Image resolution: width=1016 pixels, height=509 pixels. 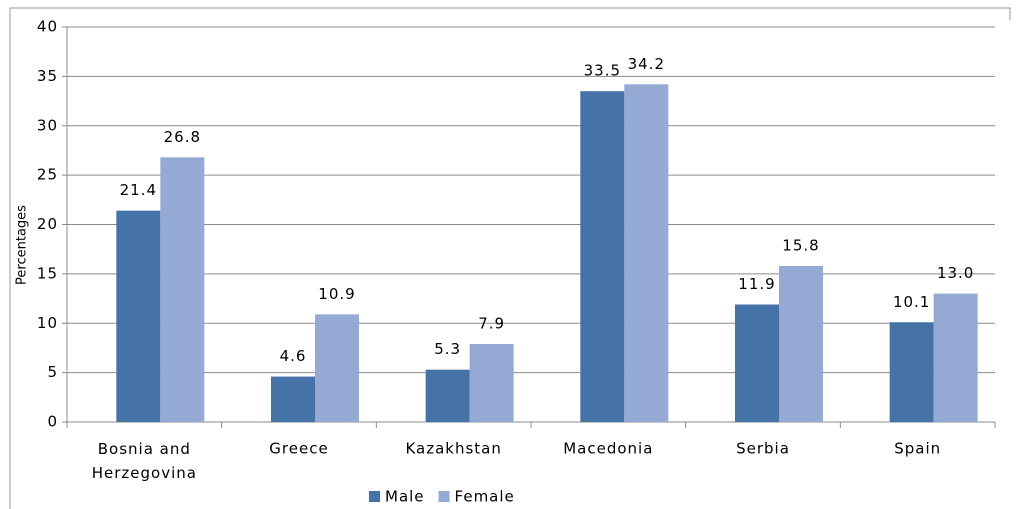 What do you see at coordinates (293, 356) in the screenshot?
I see `value-label: 4.6` at bounding box center [293, 356].